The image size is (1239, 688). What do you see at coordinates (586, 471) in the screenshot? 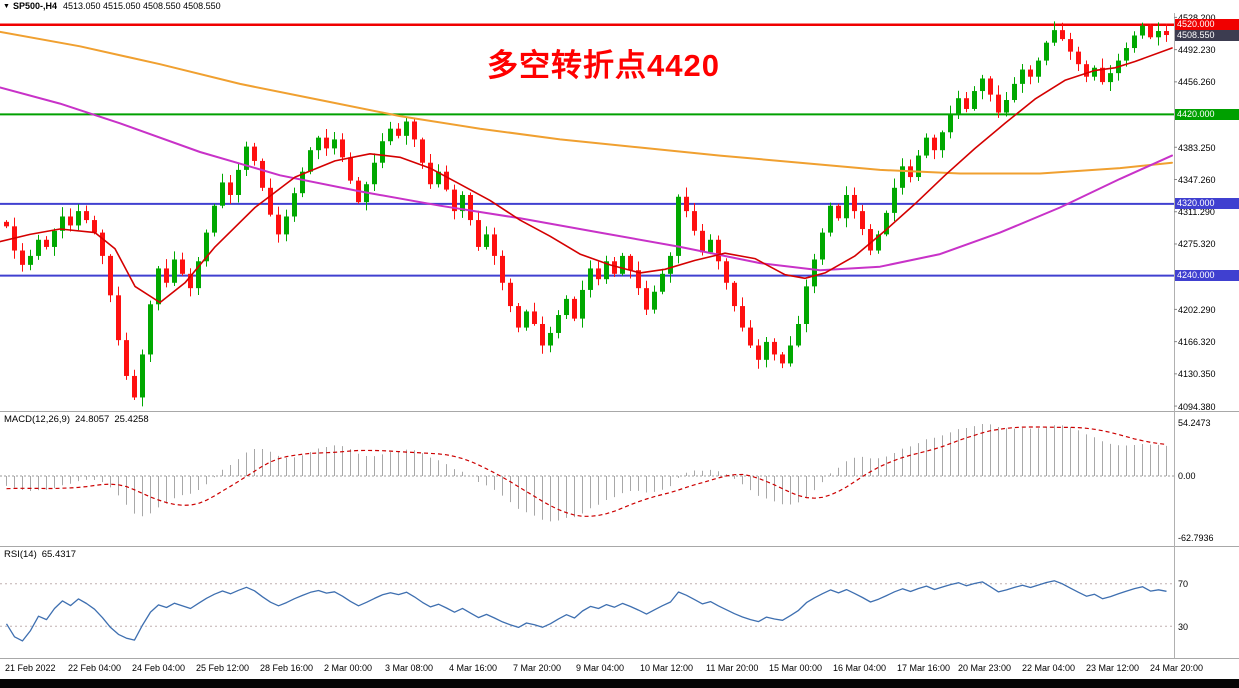
I see `macd-signal-line` at bounding box center [586, 471].